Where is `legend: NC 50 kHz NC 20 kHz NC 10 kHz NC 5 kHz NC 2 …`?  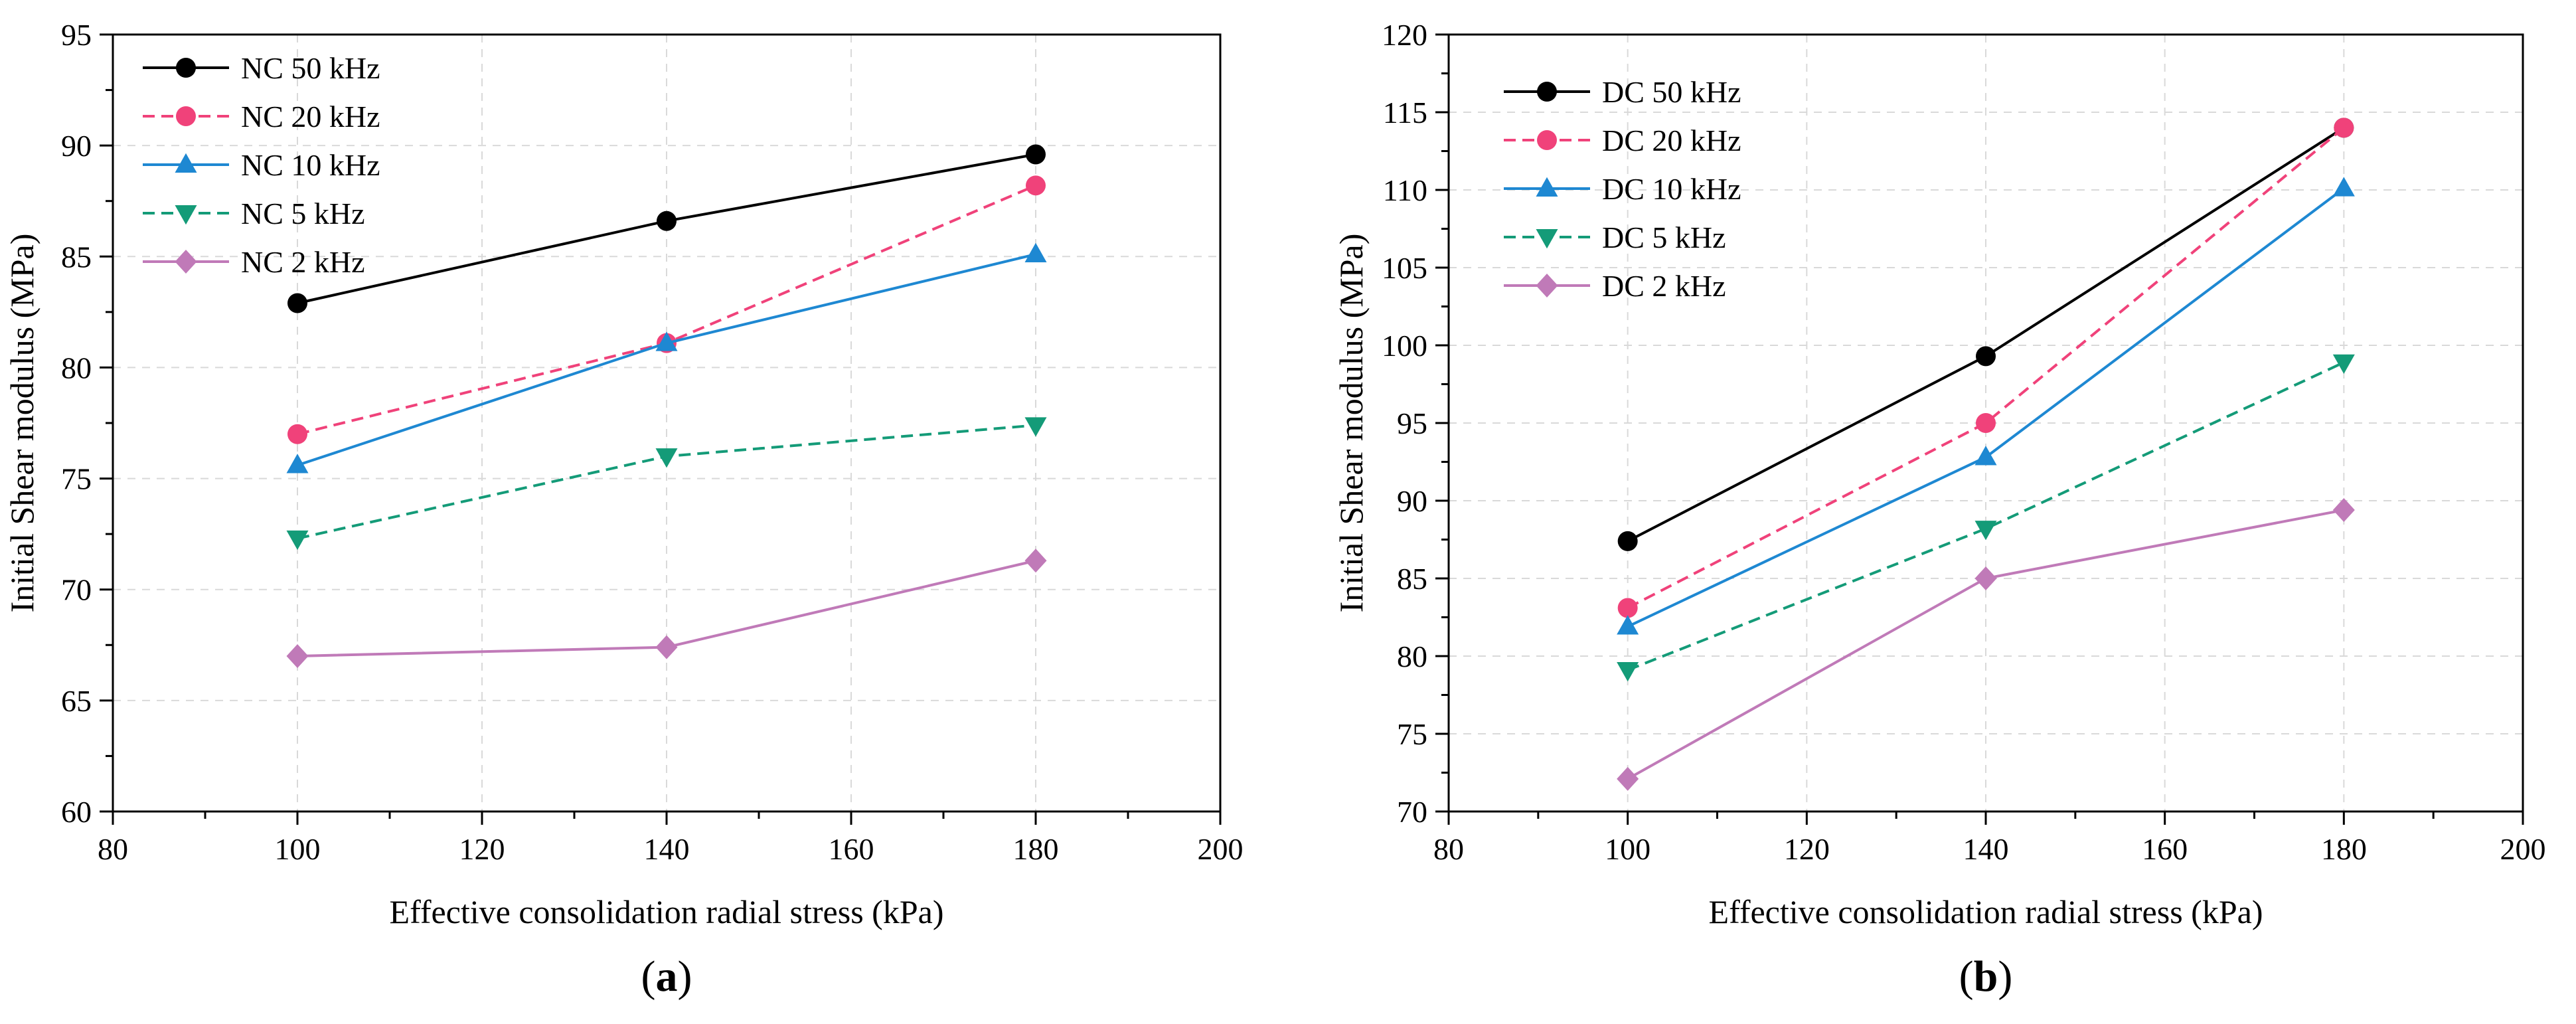 legend: NC 50 kHz NC 20 kHz NC 10 kHz NC 5 kHz NC 2 … is located at coordinates (261, 165).